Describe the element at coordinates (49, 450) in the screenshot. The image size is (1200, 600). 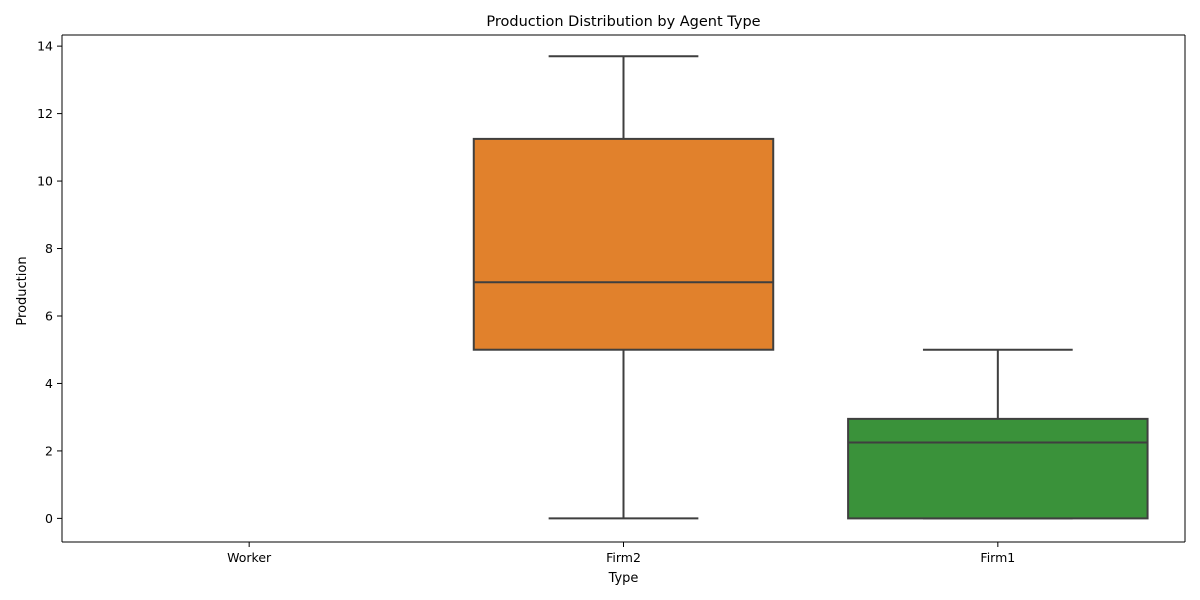
I see `y-tick-label: 2` at that location.